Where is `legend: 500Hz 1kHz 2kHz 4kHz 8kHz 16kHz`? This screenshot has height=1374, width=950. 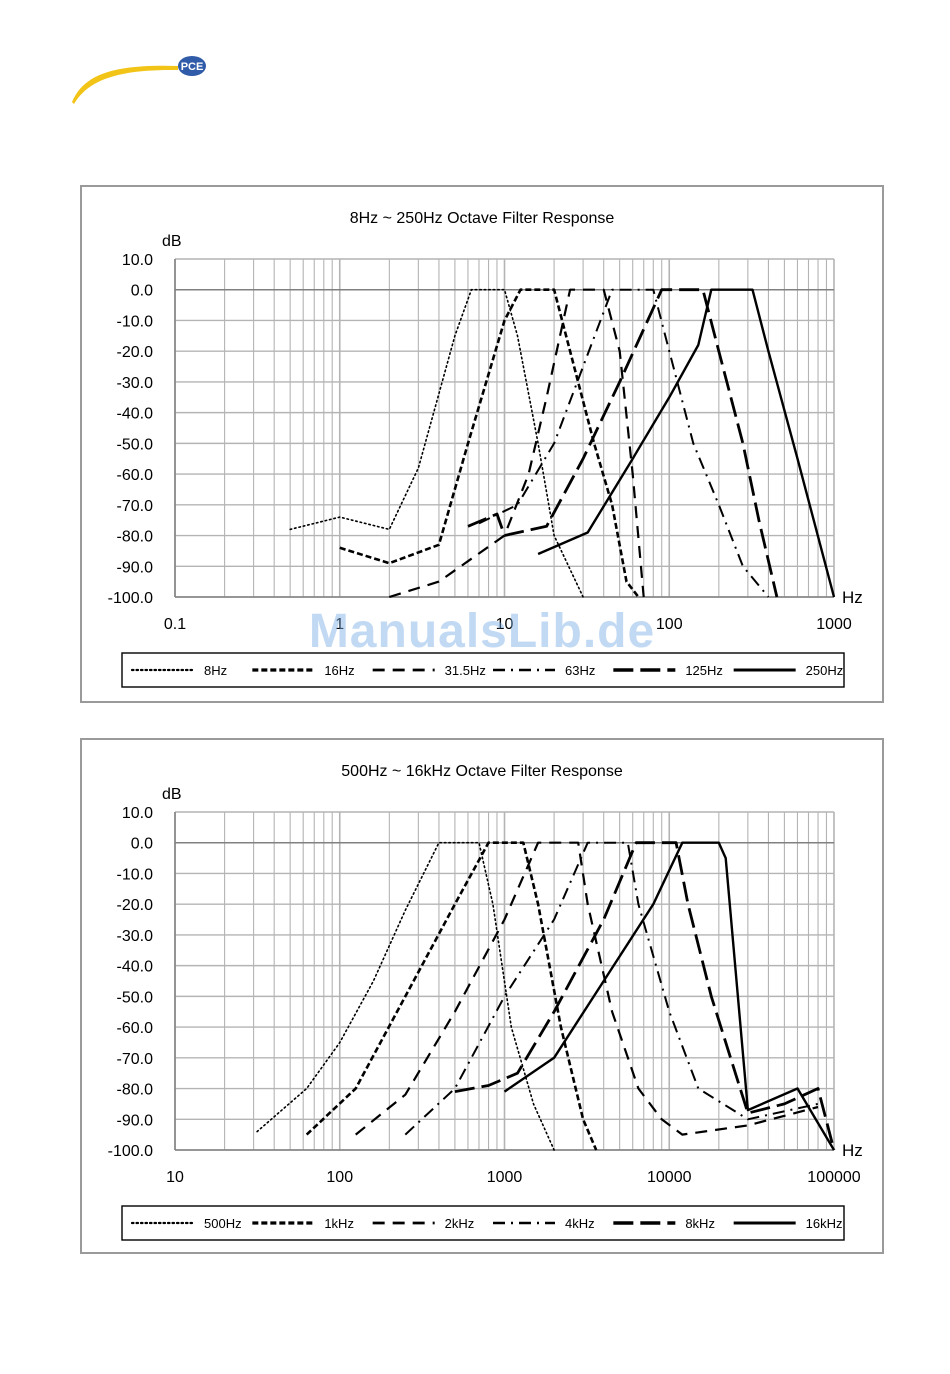
legend: 500Hz 1kHz 2kHz 4kHz 8kHz 16kHz is located at coordinates (483, 1223).